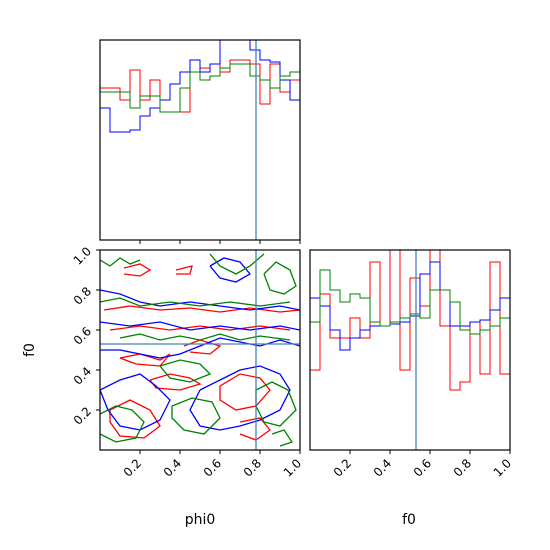 This screenshot has height=550, width=550. What do you see at coordinates (252, 467) in the screenshot?
I see `contour-xtick-label-3: 0.8` at bounding box center [252, 467].